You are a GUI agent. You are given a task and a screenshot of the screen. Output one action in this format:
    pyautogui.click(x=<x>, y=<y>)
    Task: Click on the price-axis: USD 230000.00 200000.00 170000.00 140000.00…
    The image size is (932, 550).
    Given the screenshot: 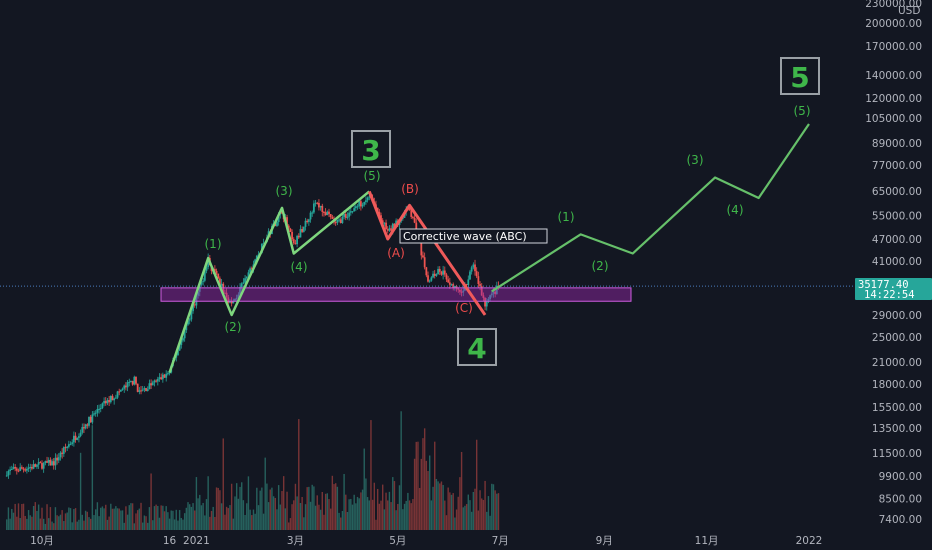 What is the action you would take?
    pyautogui.click(x=893, y=263)
    